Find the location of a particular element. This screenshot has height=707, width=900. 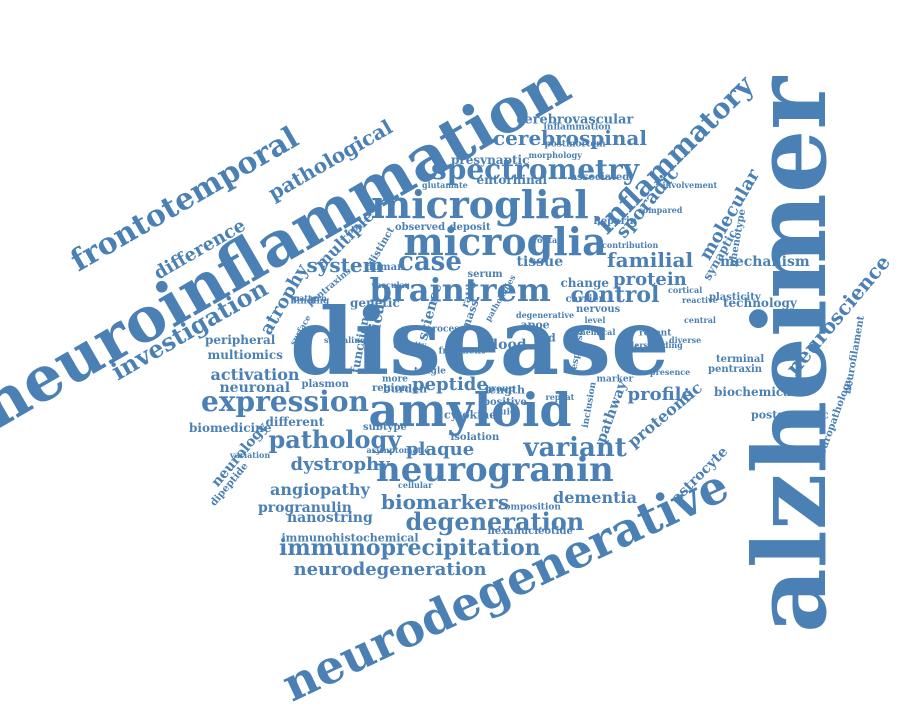

word-66: pentraxin is located at coordinates (735, 369).